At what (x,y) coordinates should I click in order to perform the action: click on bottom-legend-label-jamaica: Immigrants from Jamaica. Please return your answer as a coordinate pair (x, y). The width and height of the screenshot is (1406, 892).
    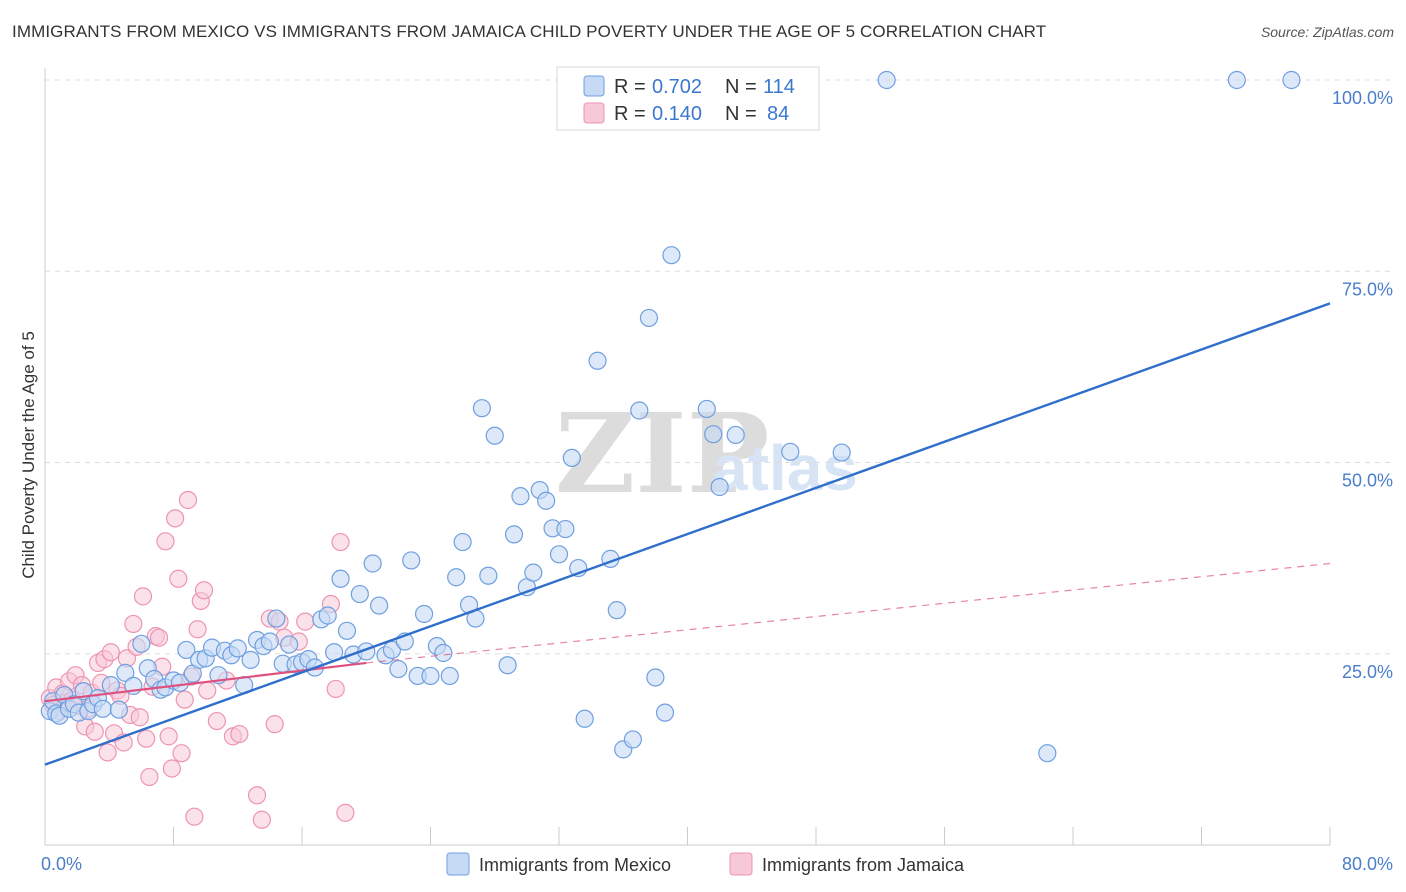
    Looking at the image, I should click on (863, 865).